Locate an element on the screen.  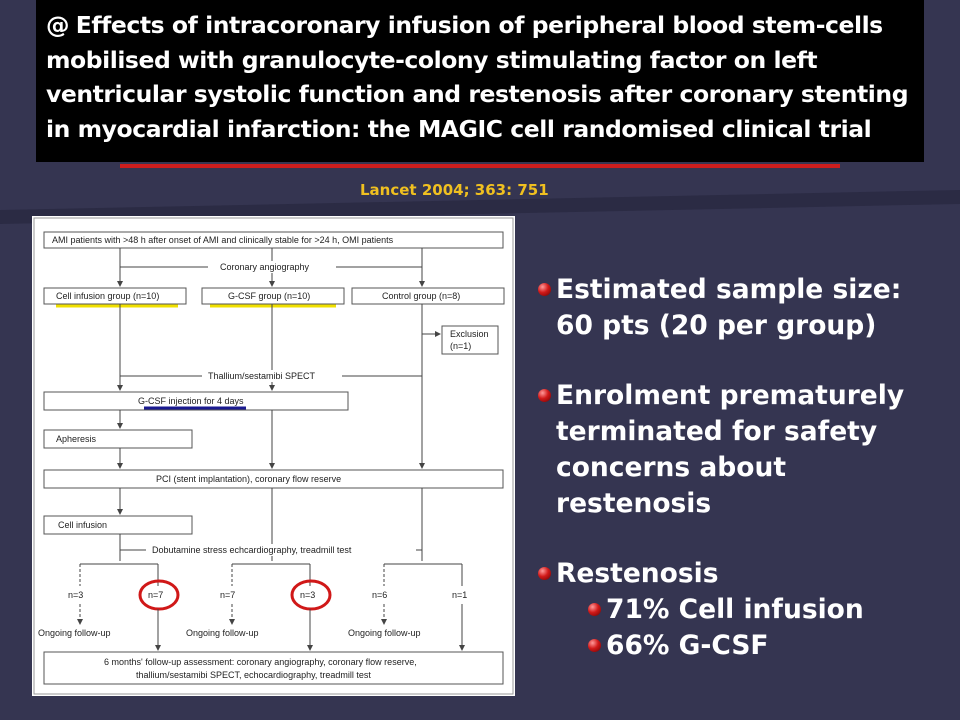
title-underline is located at coordinates (480, 166).